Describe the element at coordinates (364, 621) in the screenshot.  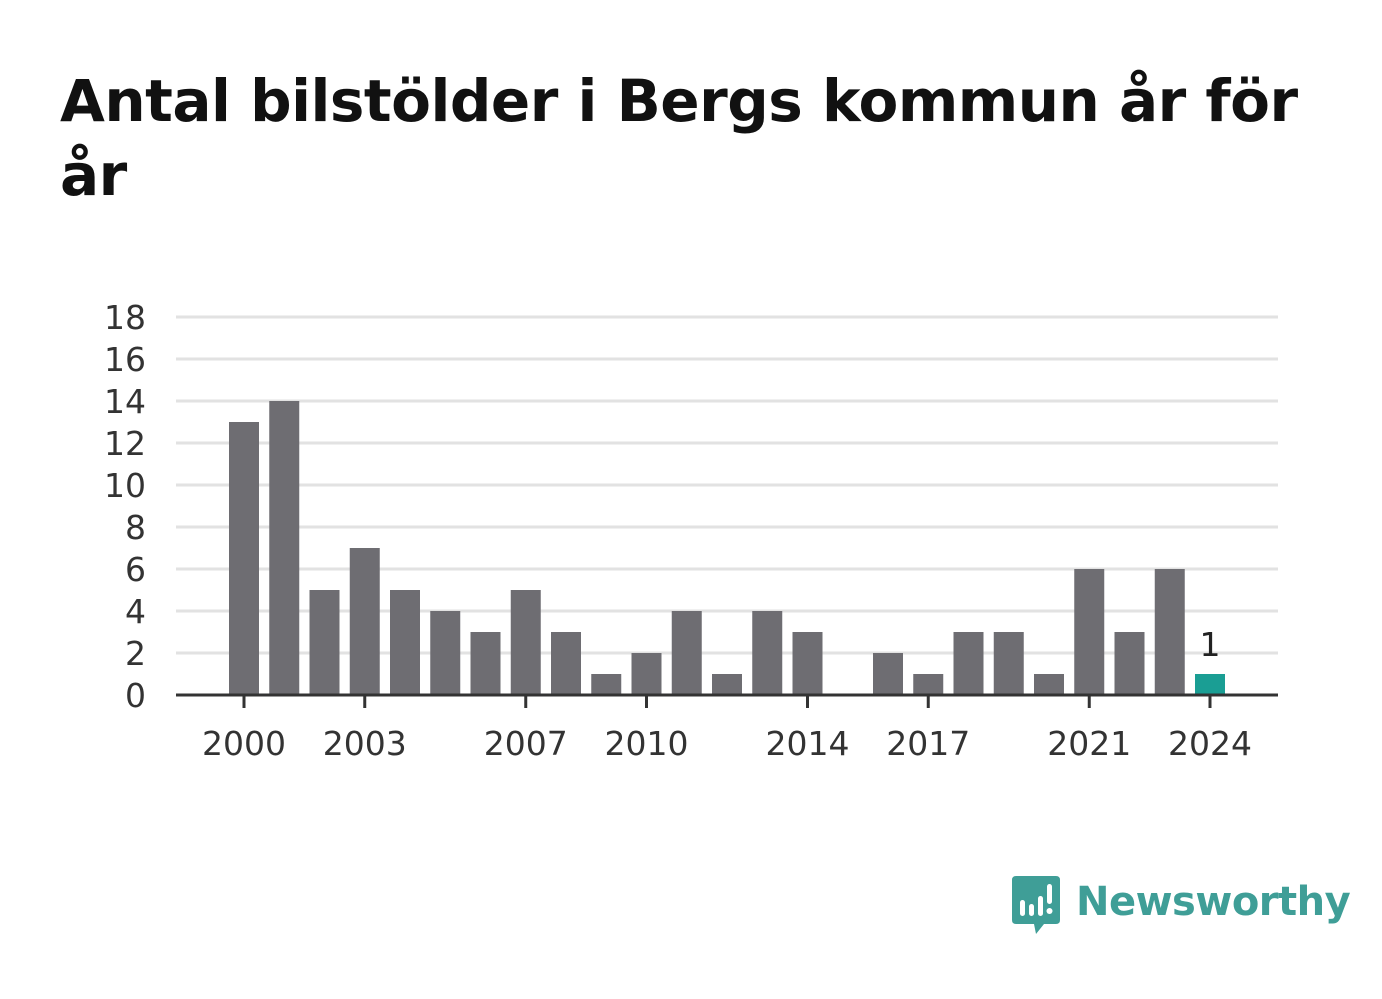
I see `bar-2003` at that location.